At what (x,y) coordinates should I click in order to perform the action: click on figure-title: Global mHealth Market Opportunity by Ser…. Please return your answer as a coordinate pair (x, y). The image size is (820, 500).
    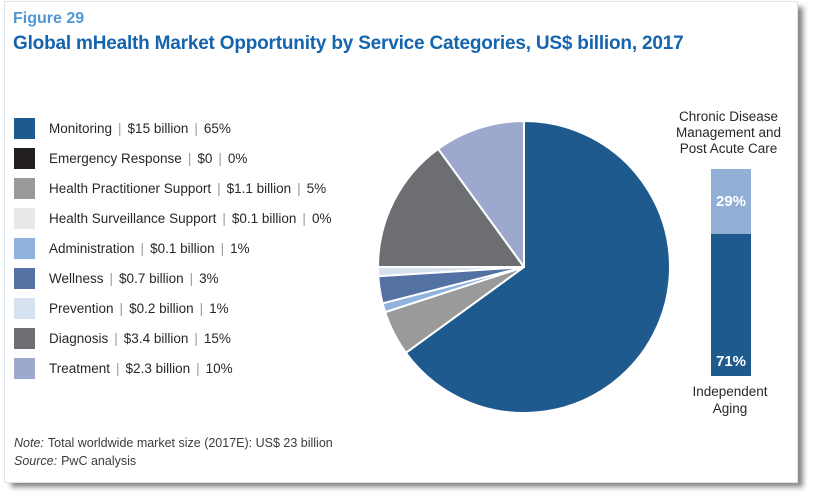
    Looking at the image, I should click on (348, 43).